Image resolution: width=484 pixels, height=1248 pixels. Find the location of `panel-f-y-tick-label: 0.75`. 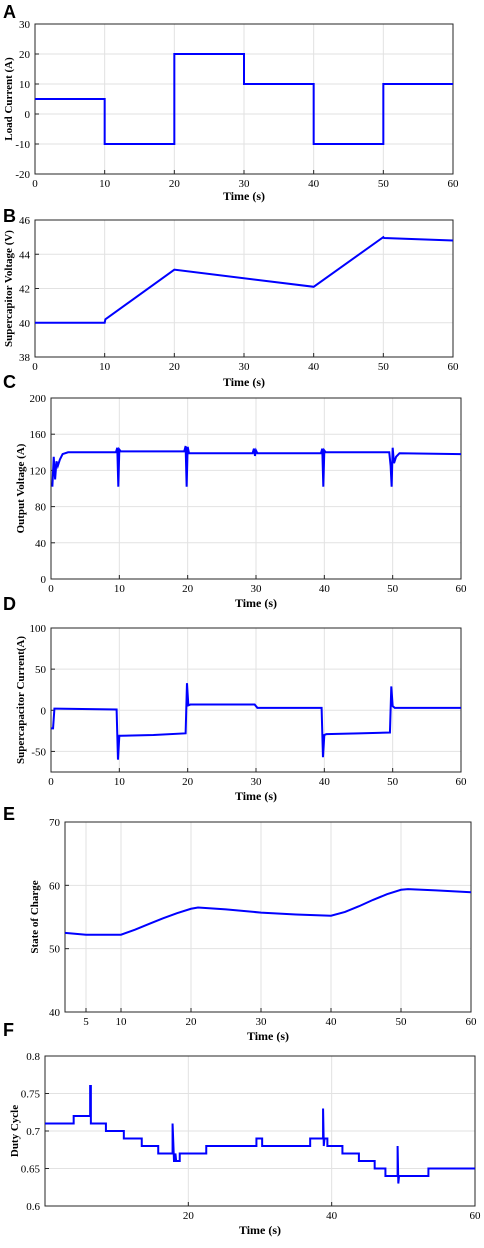

panel-f-y-tick-label: 0.75 is located at coordinates (31, 1095).